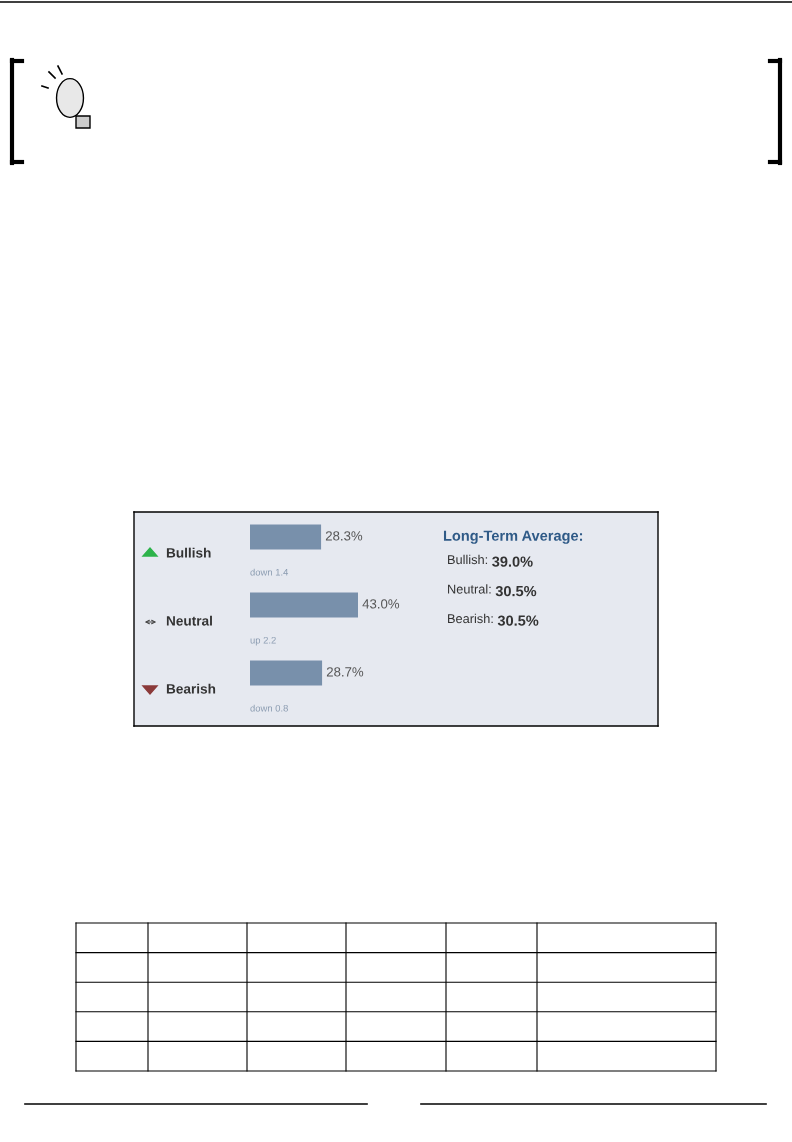  I want to click on data-label: 28.7%, so click(345, 672).